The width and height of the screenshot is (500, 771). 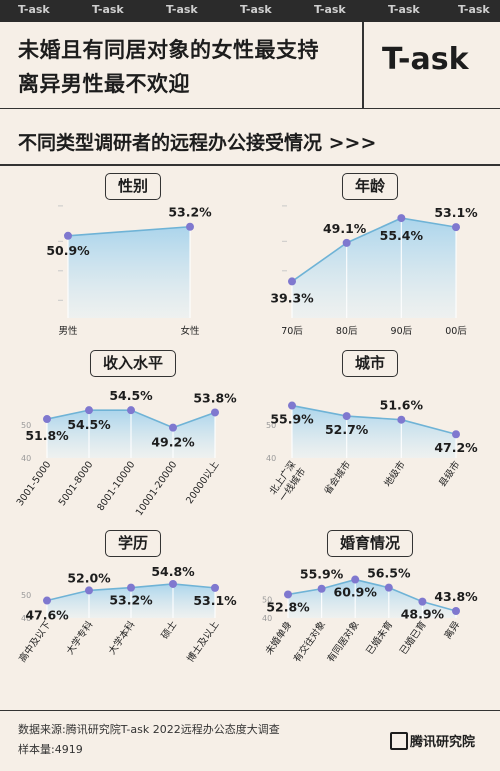 I want to click on x-tick-label: 90后, so click(x=402, y=331).